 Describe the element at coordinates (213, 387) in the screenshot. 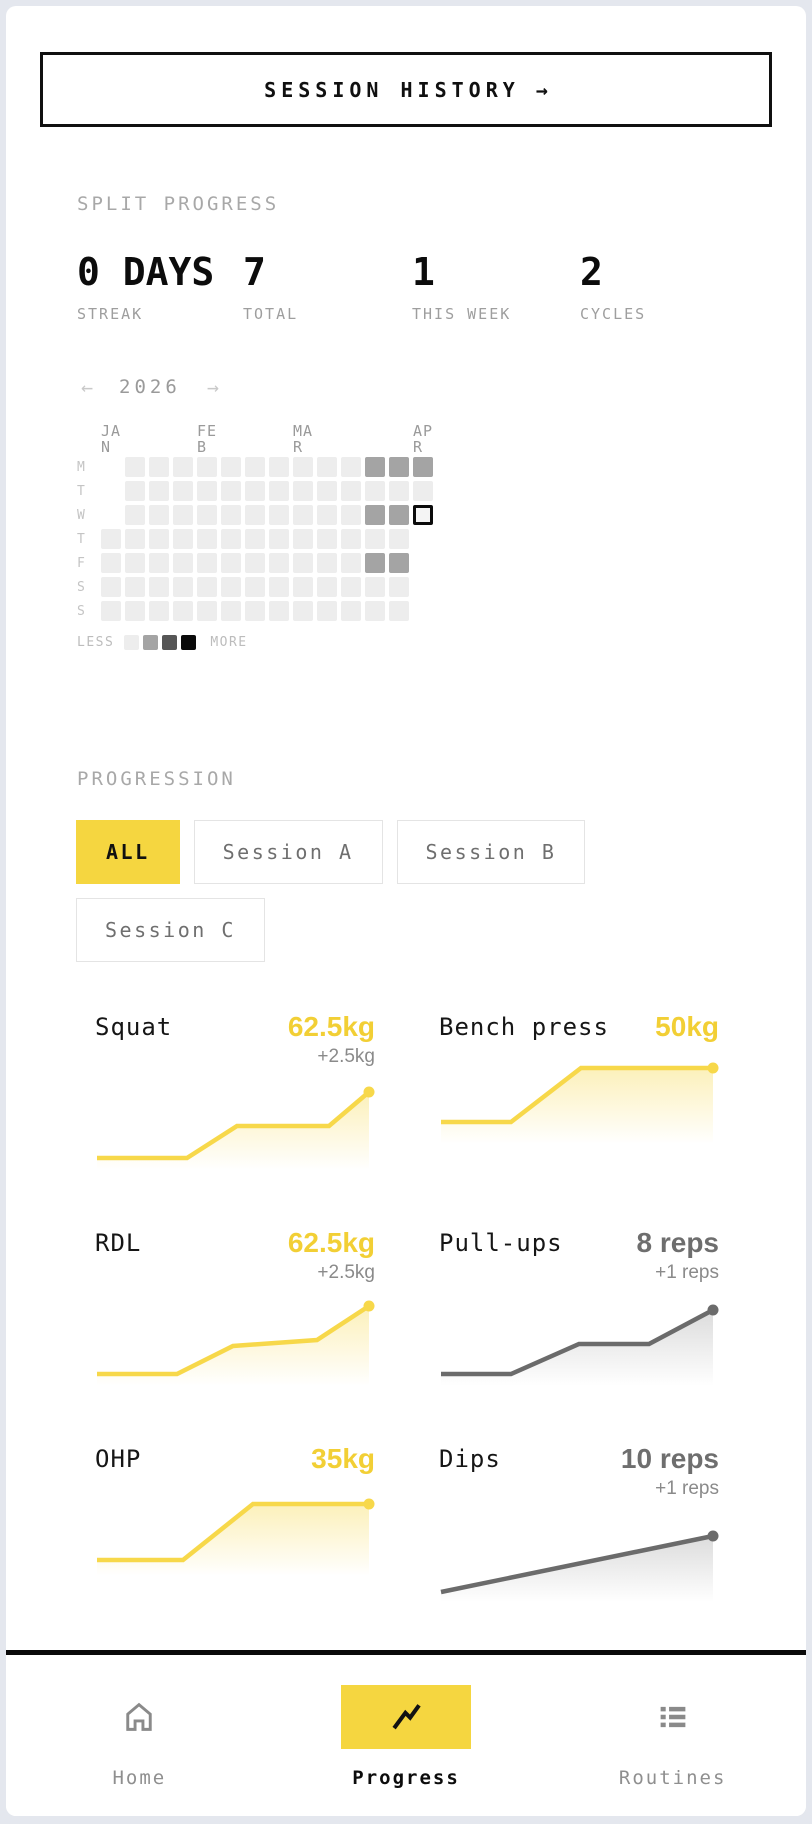

I see `next-year-button: →` at that location.